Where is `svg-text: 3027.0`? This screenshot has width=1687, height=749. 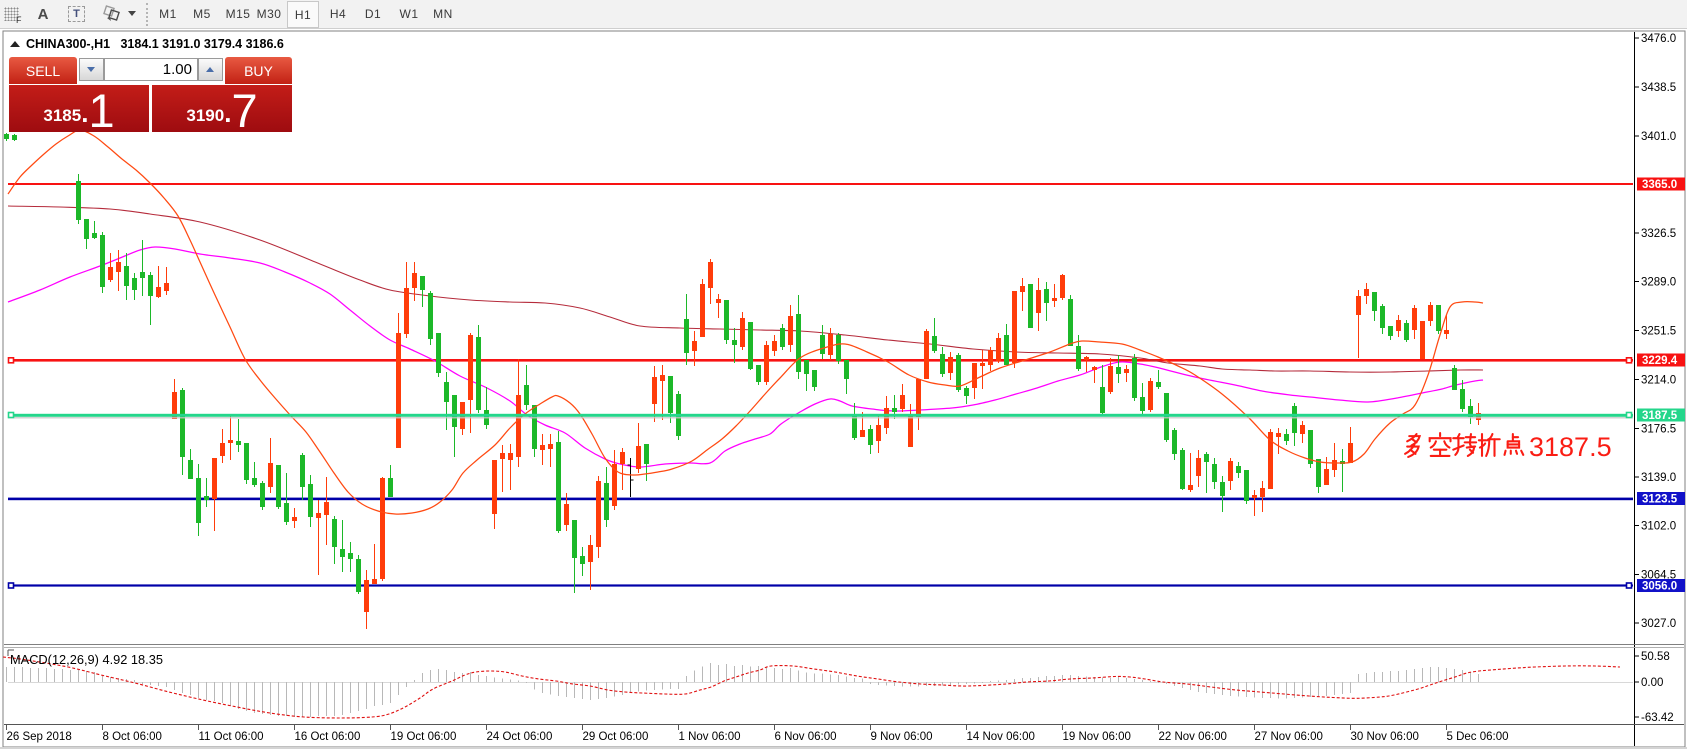 svg-text: 3027.0 is located at coordinates (1658, 624).